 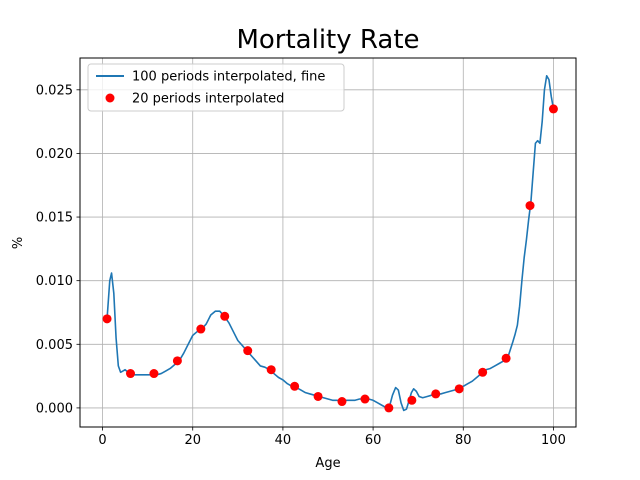 I want to click on x-tick-label: 20, so click(x=192, y=440).